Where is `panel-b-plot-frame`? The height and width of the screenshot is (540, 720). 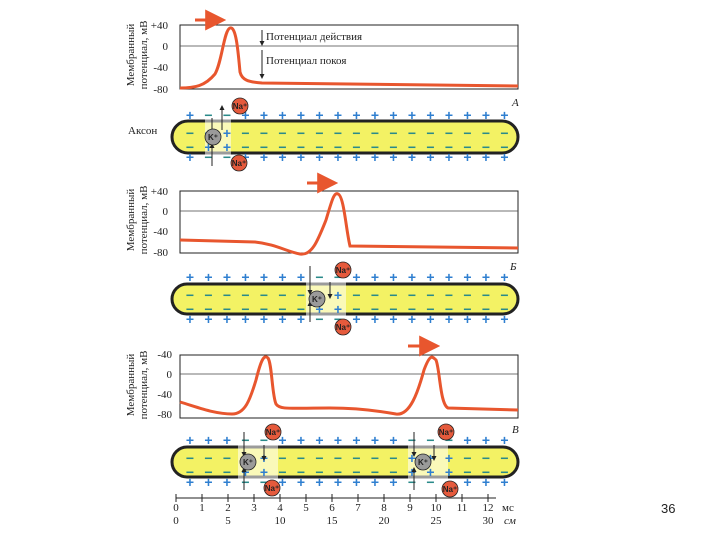
panel-b-plot-frame is located at coordinates (349, 222).